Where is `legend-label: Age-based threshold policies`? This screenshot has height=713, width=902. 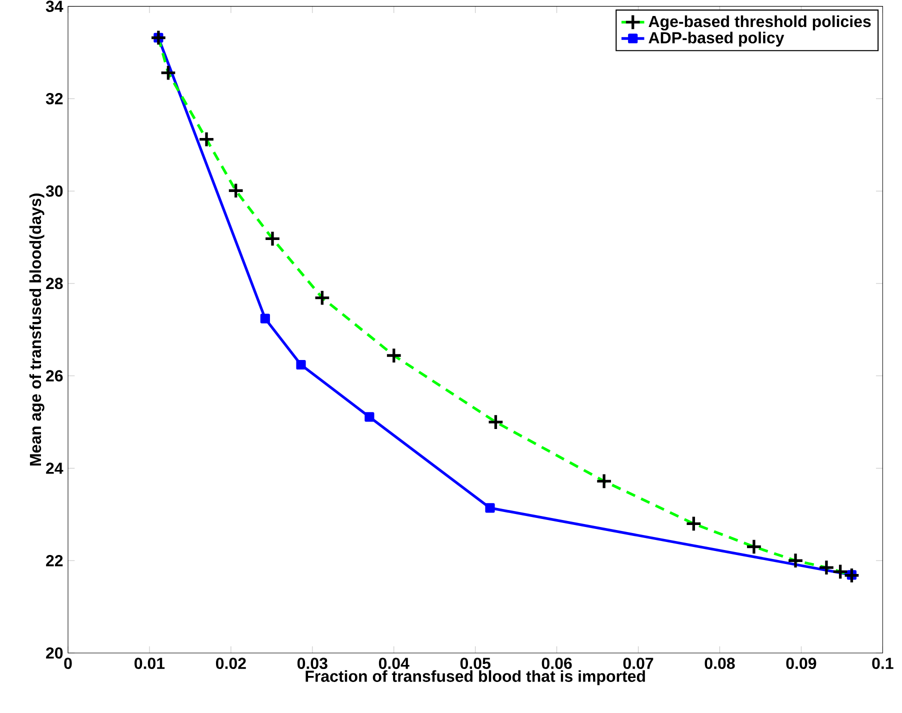 legend-label: Age-based threshold policies is located at coordinates (759, 22).